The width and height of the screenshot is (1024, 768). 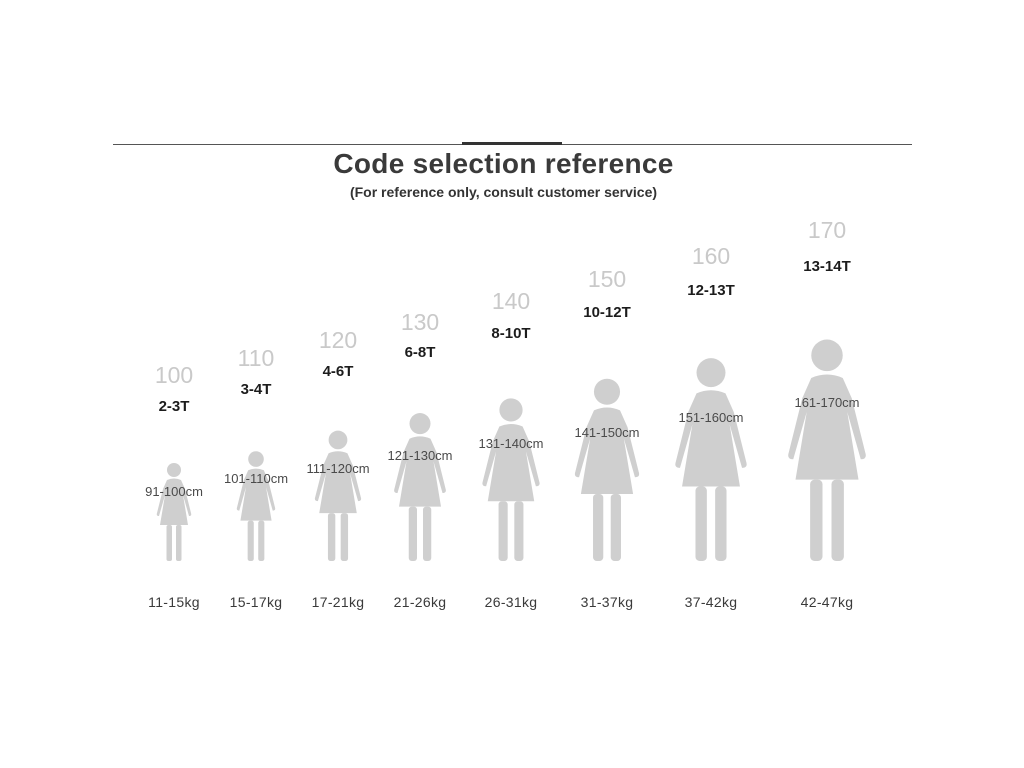 I want to click on weight-range-label: 26-31kg, so click(x=511, y=602).